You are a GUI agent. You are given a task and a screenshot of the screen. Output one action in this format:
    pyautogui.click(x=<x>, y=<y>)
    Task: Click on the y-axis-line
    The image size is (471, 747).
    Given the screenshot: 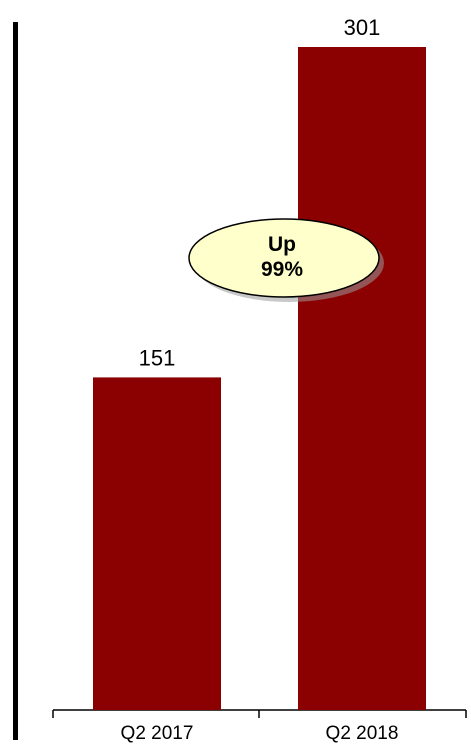 What is the action you would take?
    pyautogui.click(x=15, y=381)
    